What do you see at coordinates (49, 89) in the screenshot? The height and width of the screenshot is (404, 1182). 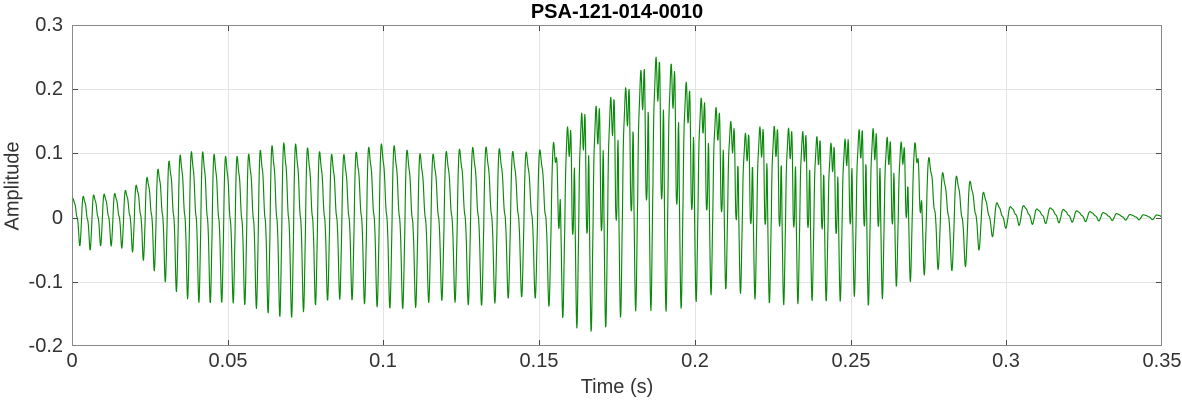 I see `y-tick-label: 0.2` at bounding box center [49, 89].